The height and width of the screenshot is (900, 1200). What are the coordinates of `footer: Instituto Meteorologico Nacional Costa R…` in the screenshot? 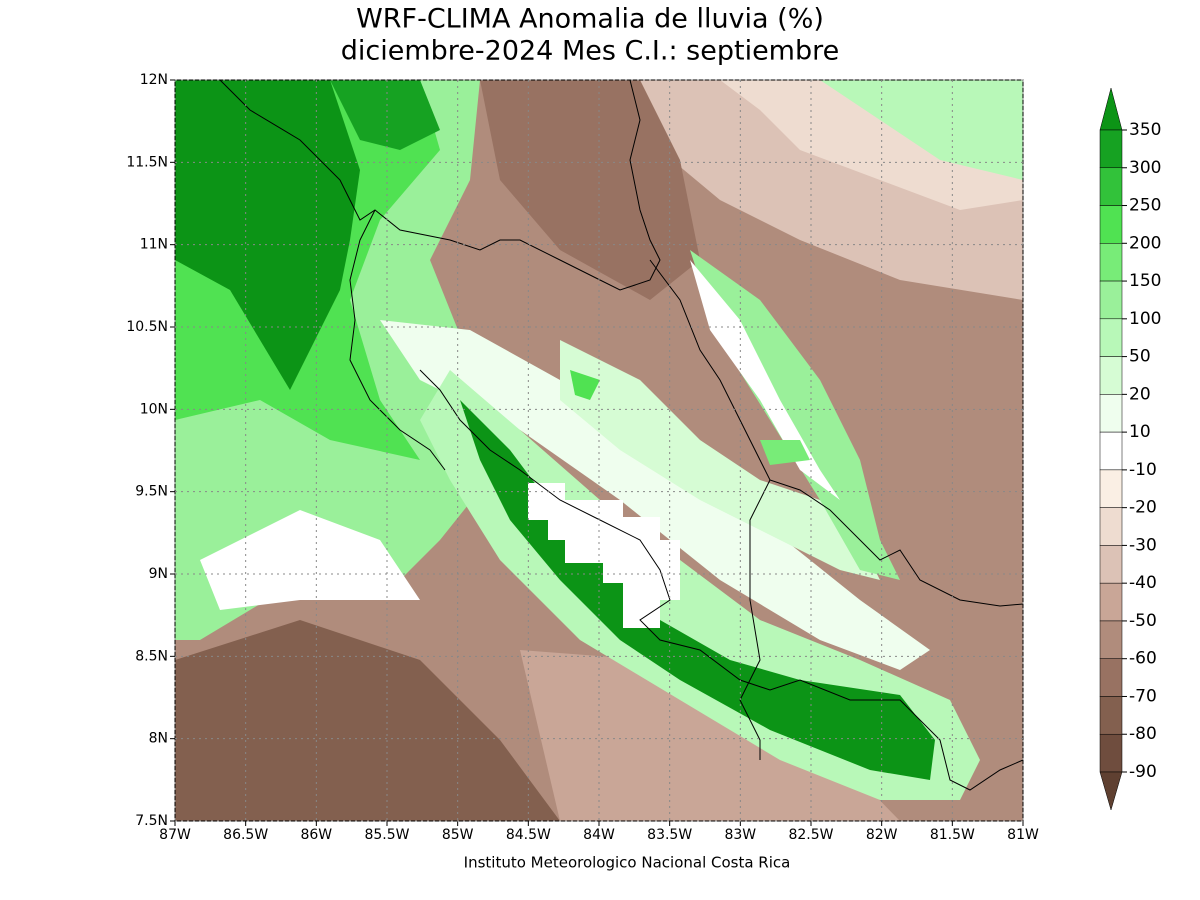 It's located at (627, 863).